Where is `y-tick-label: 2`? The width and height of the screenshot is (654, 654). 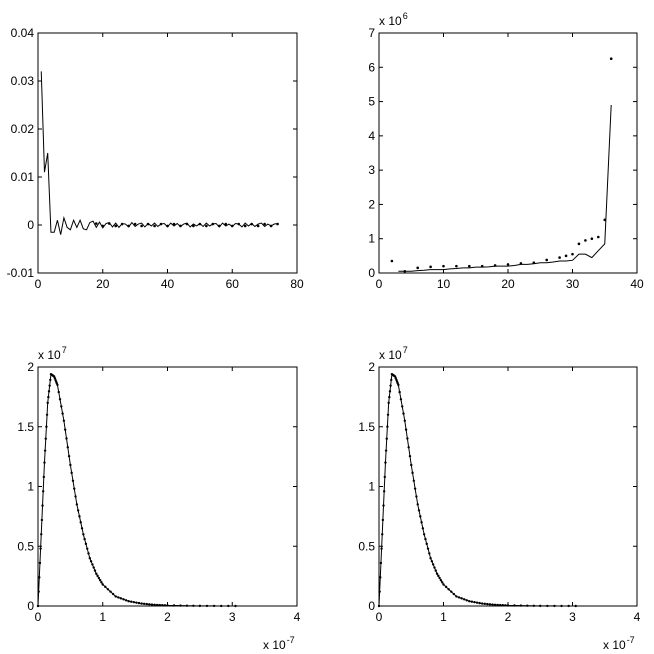
y-tick-label: 2 is located at coordinates (371, 204).